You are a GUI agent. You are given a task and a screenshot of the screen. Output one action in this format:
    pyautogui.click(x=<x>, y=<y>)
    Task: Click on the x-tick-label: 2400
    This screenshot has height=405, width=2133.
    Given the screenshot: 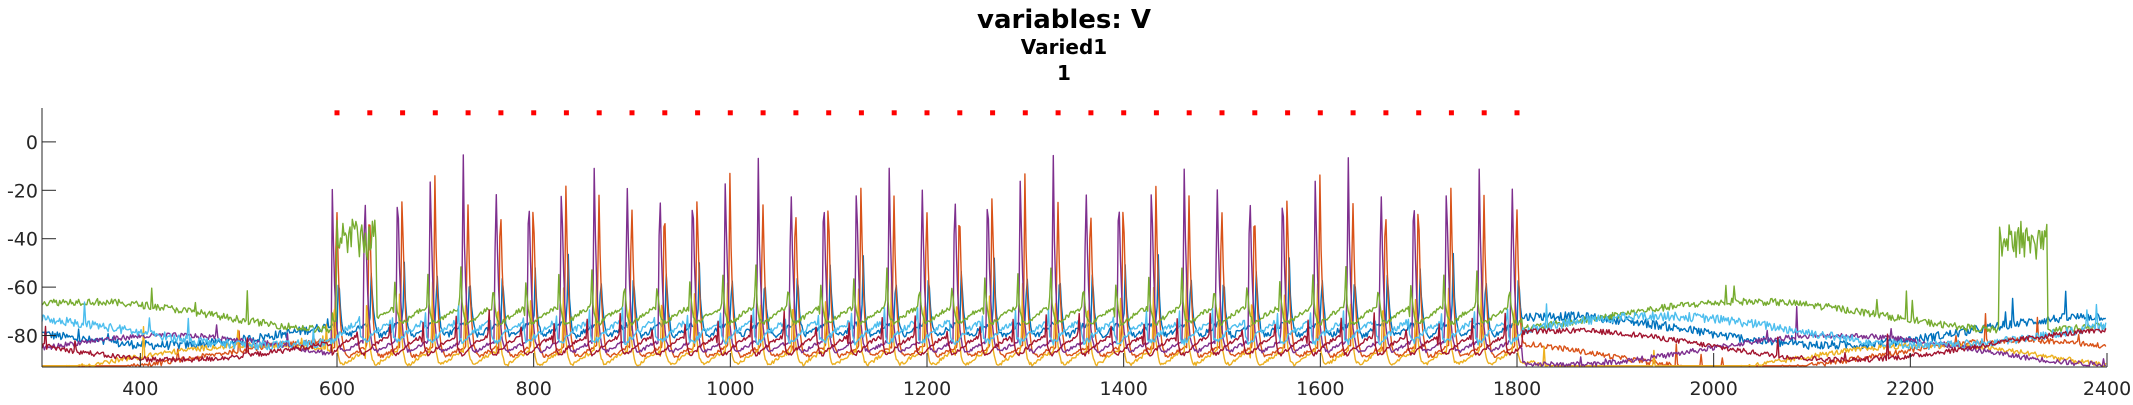 What is the action you would take?
    pyautogui.click(x=2107, y=389)
    